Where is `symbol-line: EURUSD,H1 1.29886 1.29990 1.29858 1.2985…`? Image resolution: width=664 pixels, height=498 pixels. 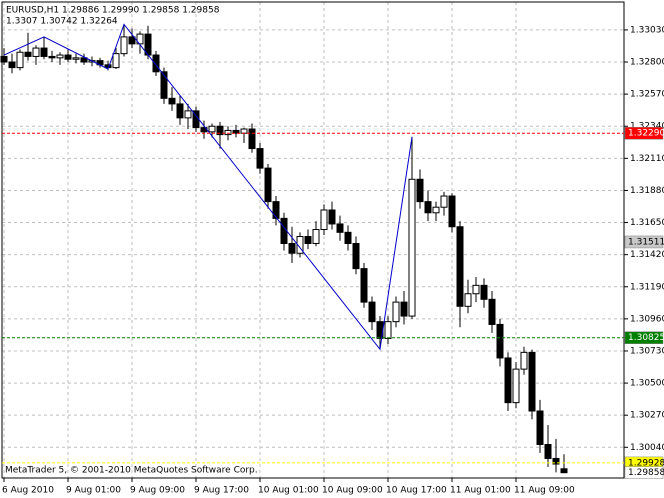 symbol-line: EURUSD,H1 1.29886 1.29990 1.29858 1.2985… is located at coordinates (113, 11).